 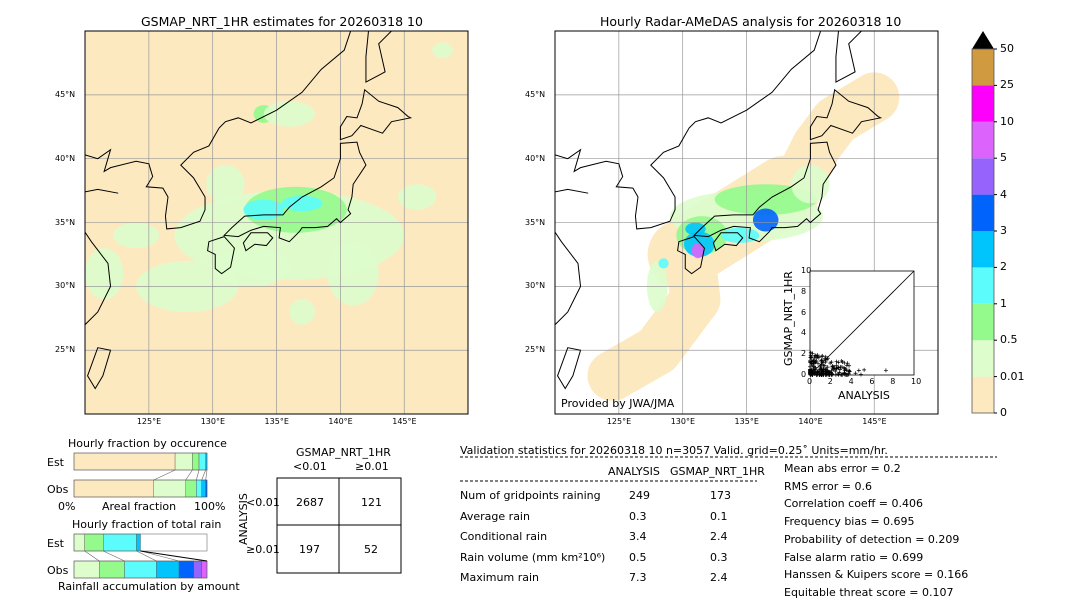 I want to click on colorbar-label: 5, so click(x=1003, y=158).